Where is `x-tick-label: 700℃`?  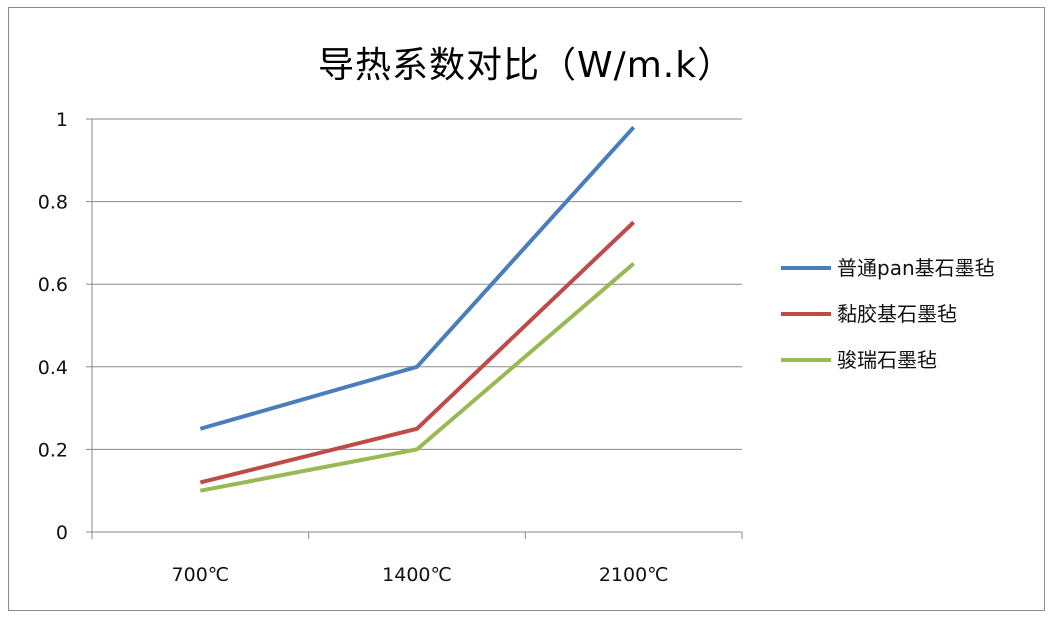 x-tick-label: 700℃ is located at coordinates (201, 575).